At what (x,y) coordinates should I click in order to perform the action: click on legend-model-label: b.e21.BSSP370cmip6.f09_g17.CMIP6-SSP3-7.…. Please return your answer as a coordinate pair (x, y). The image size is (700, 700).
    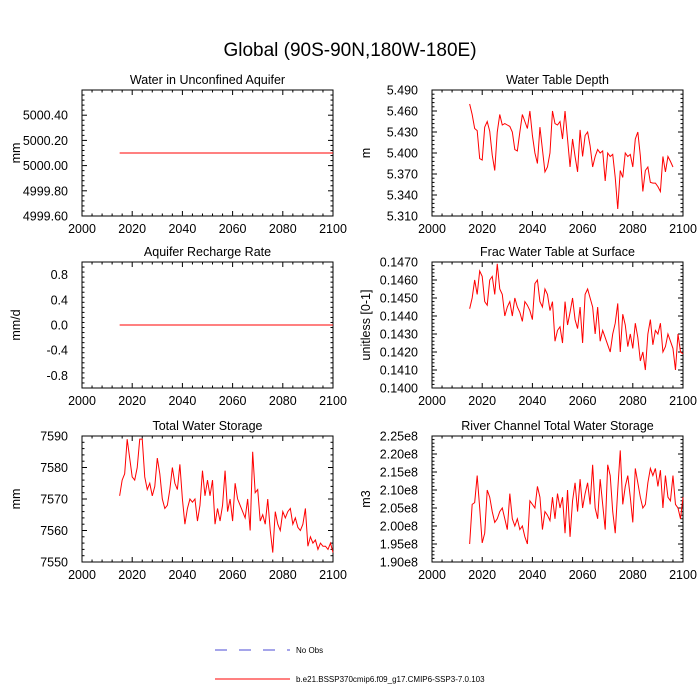
    Looking at the image, I should click on (390, 679).